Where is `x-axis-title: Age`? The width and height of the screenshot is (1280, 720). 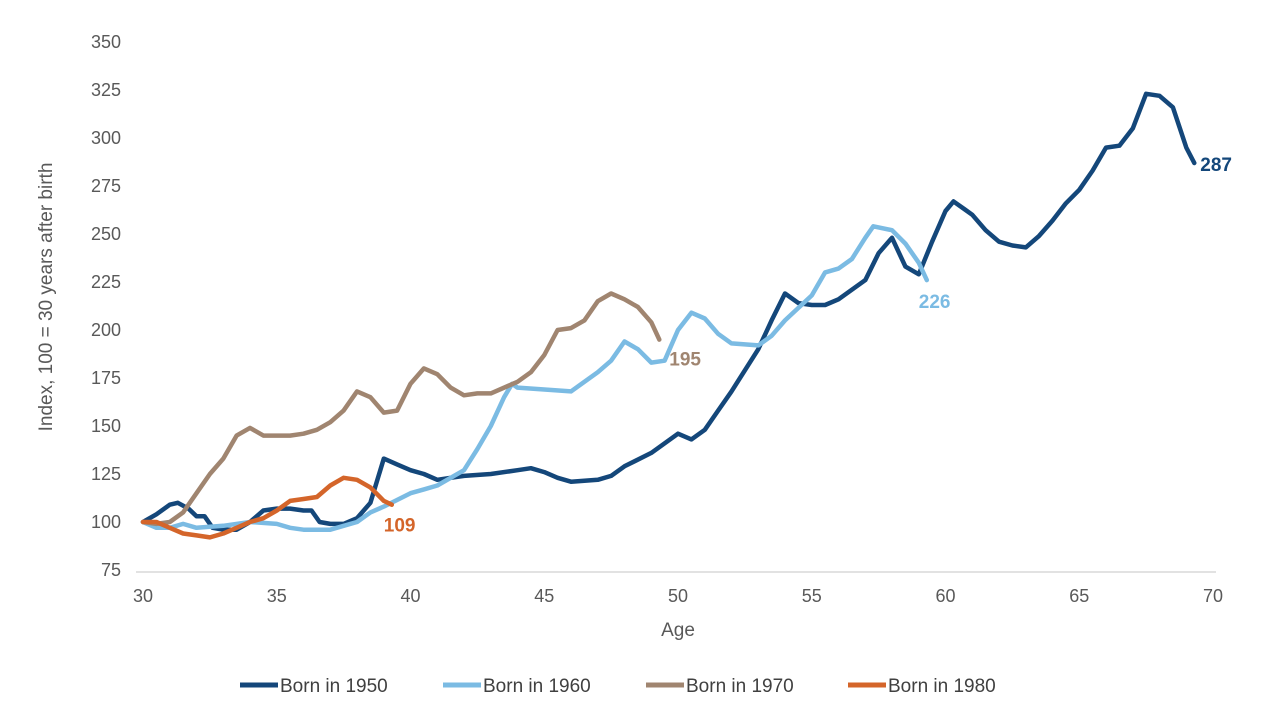 x-axis-title: Age is located at coordinates (678, 630).